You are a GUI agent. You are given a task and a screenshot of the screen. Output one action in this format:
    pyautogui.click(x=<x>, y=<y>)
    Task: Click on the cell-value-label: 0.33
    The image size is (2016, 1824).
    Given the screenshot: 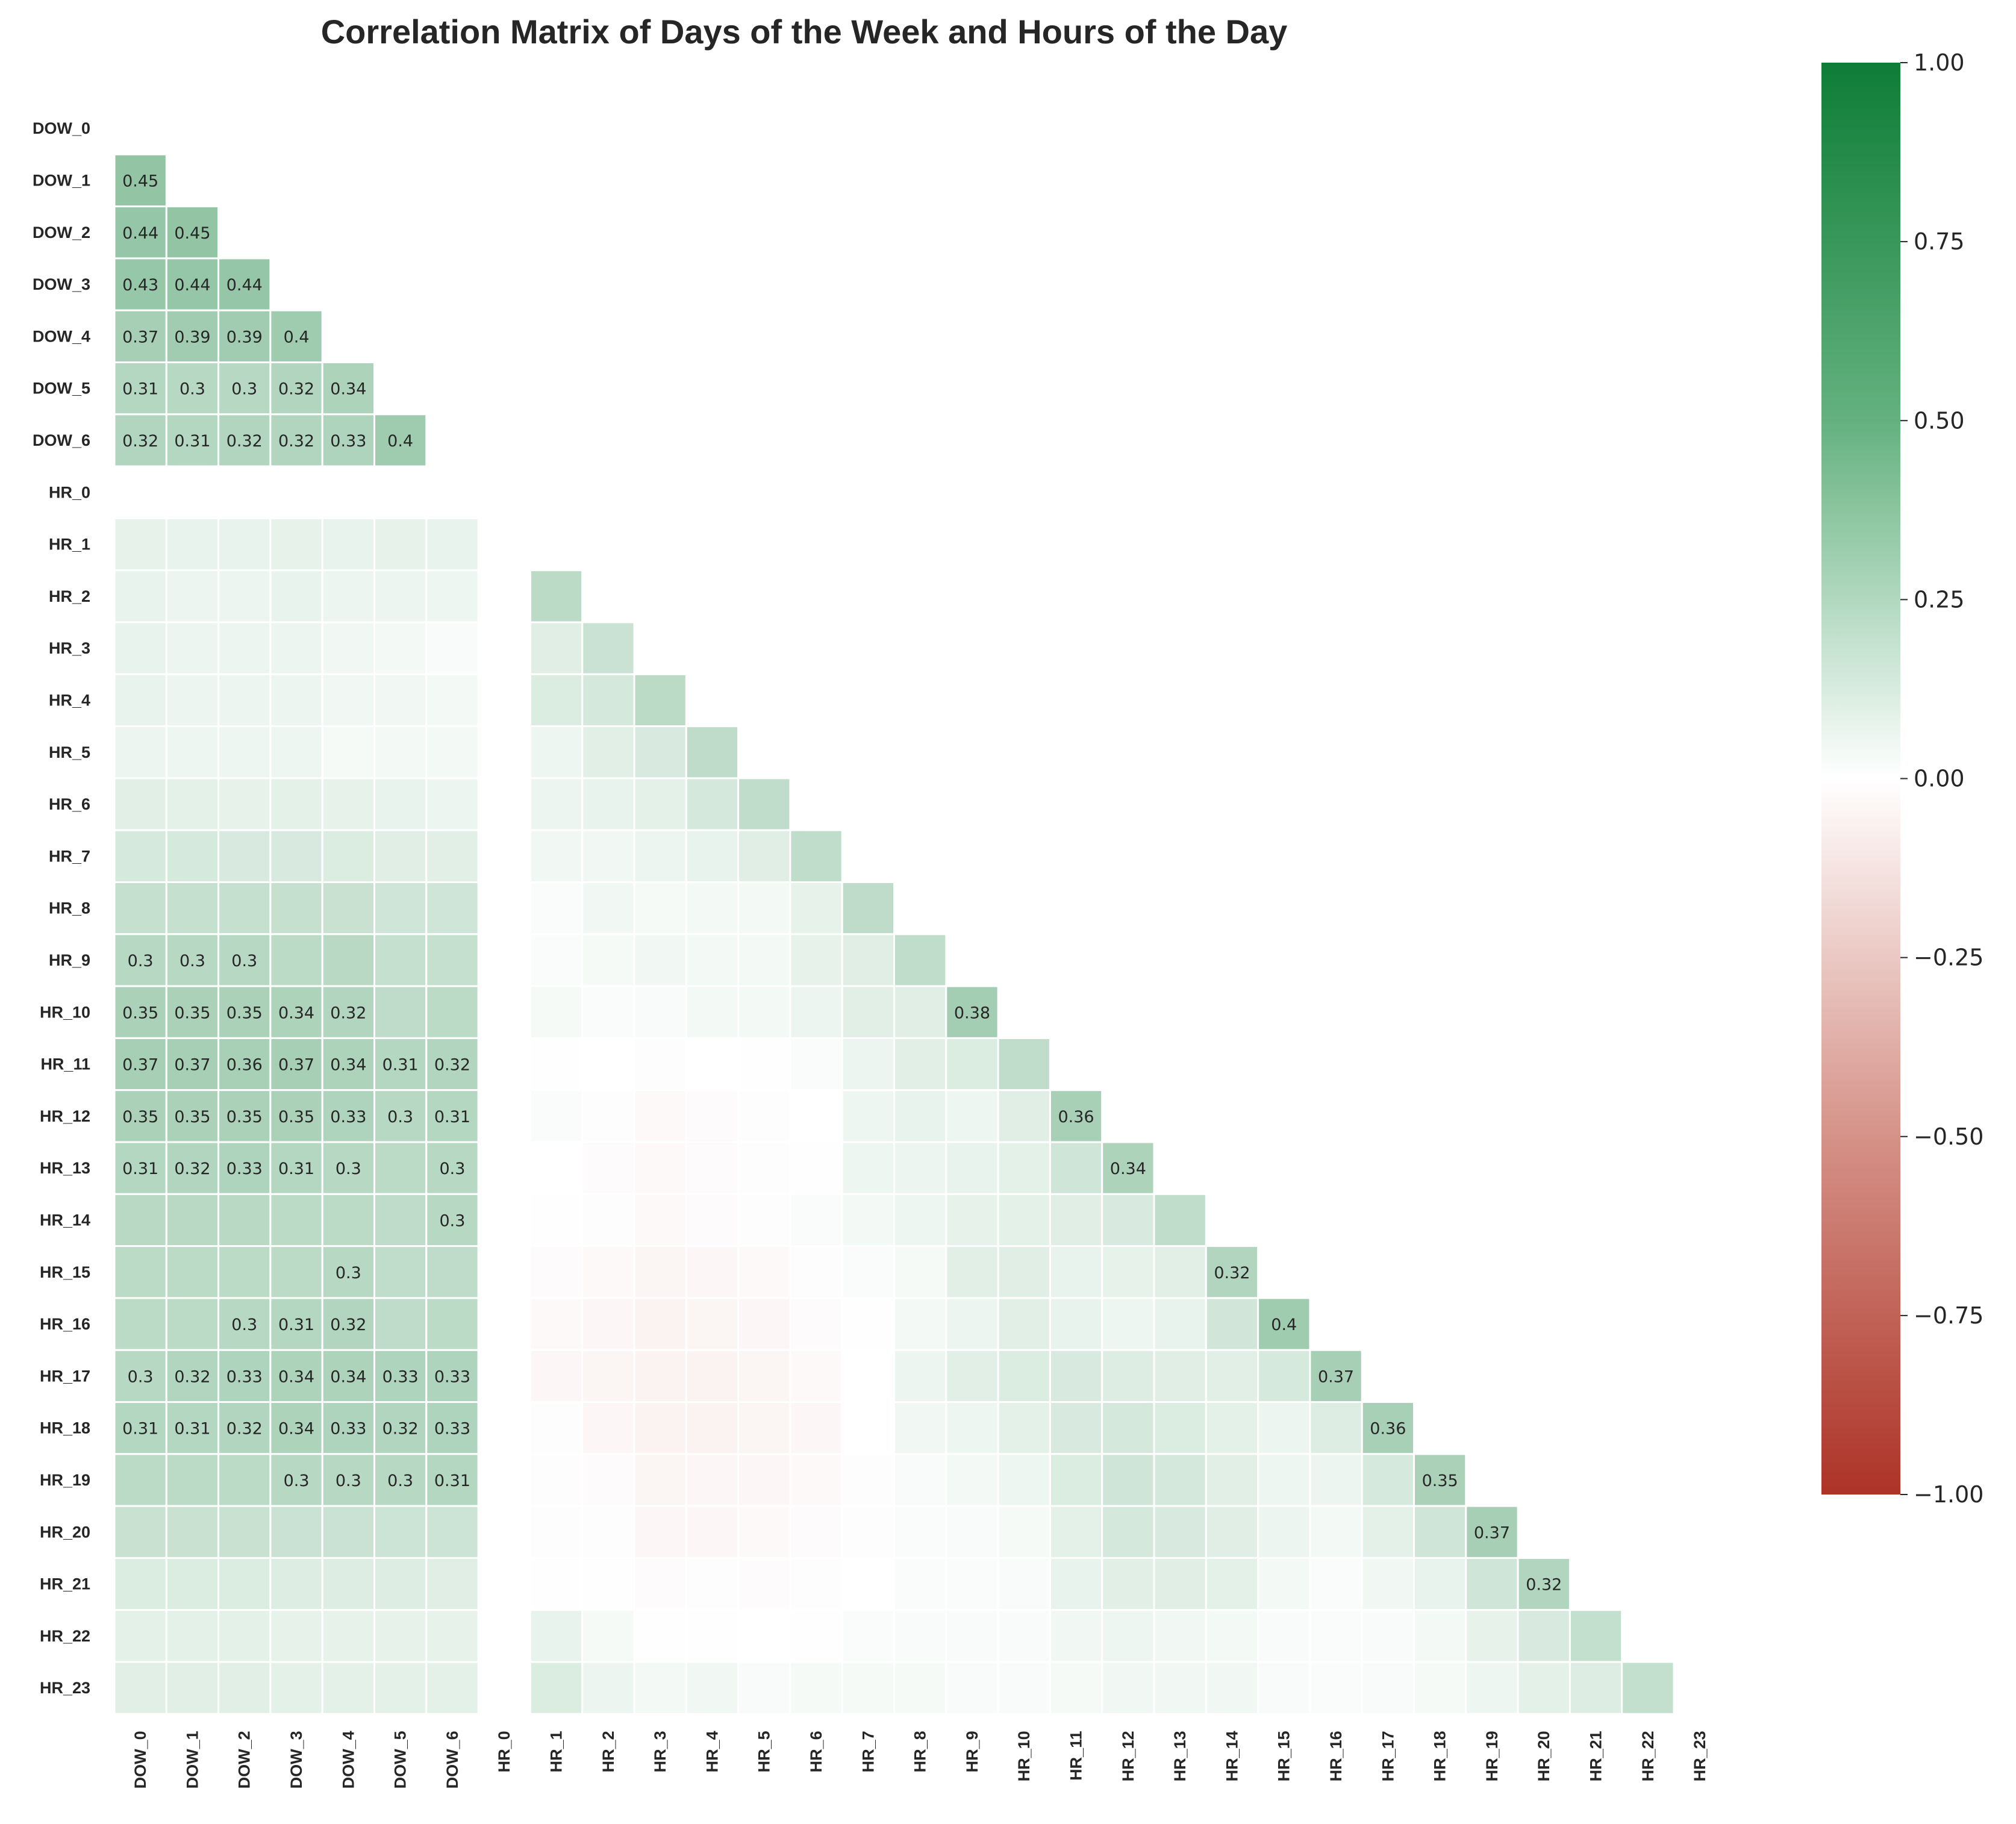 What is the action you would take?
    pyautogui.click(x=452, y=1429)
    